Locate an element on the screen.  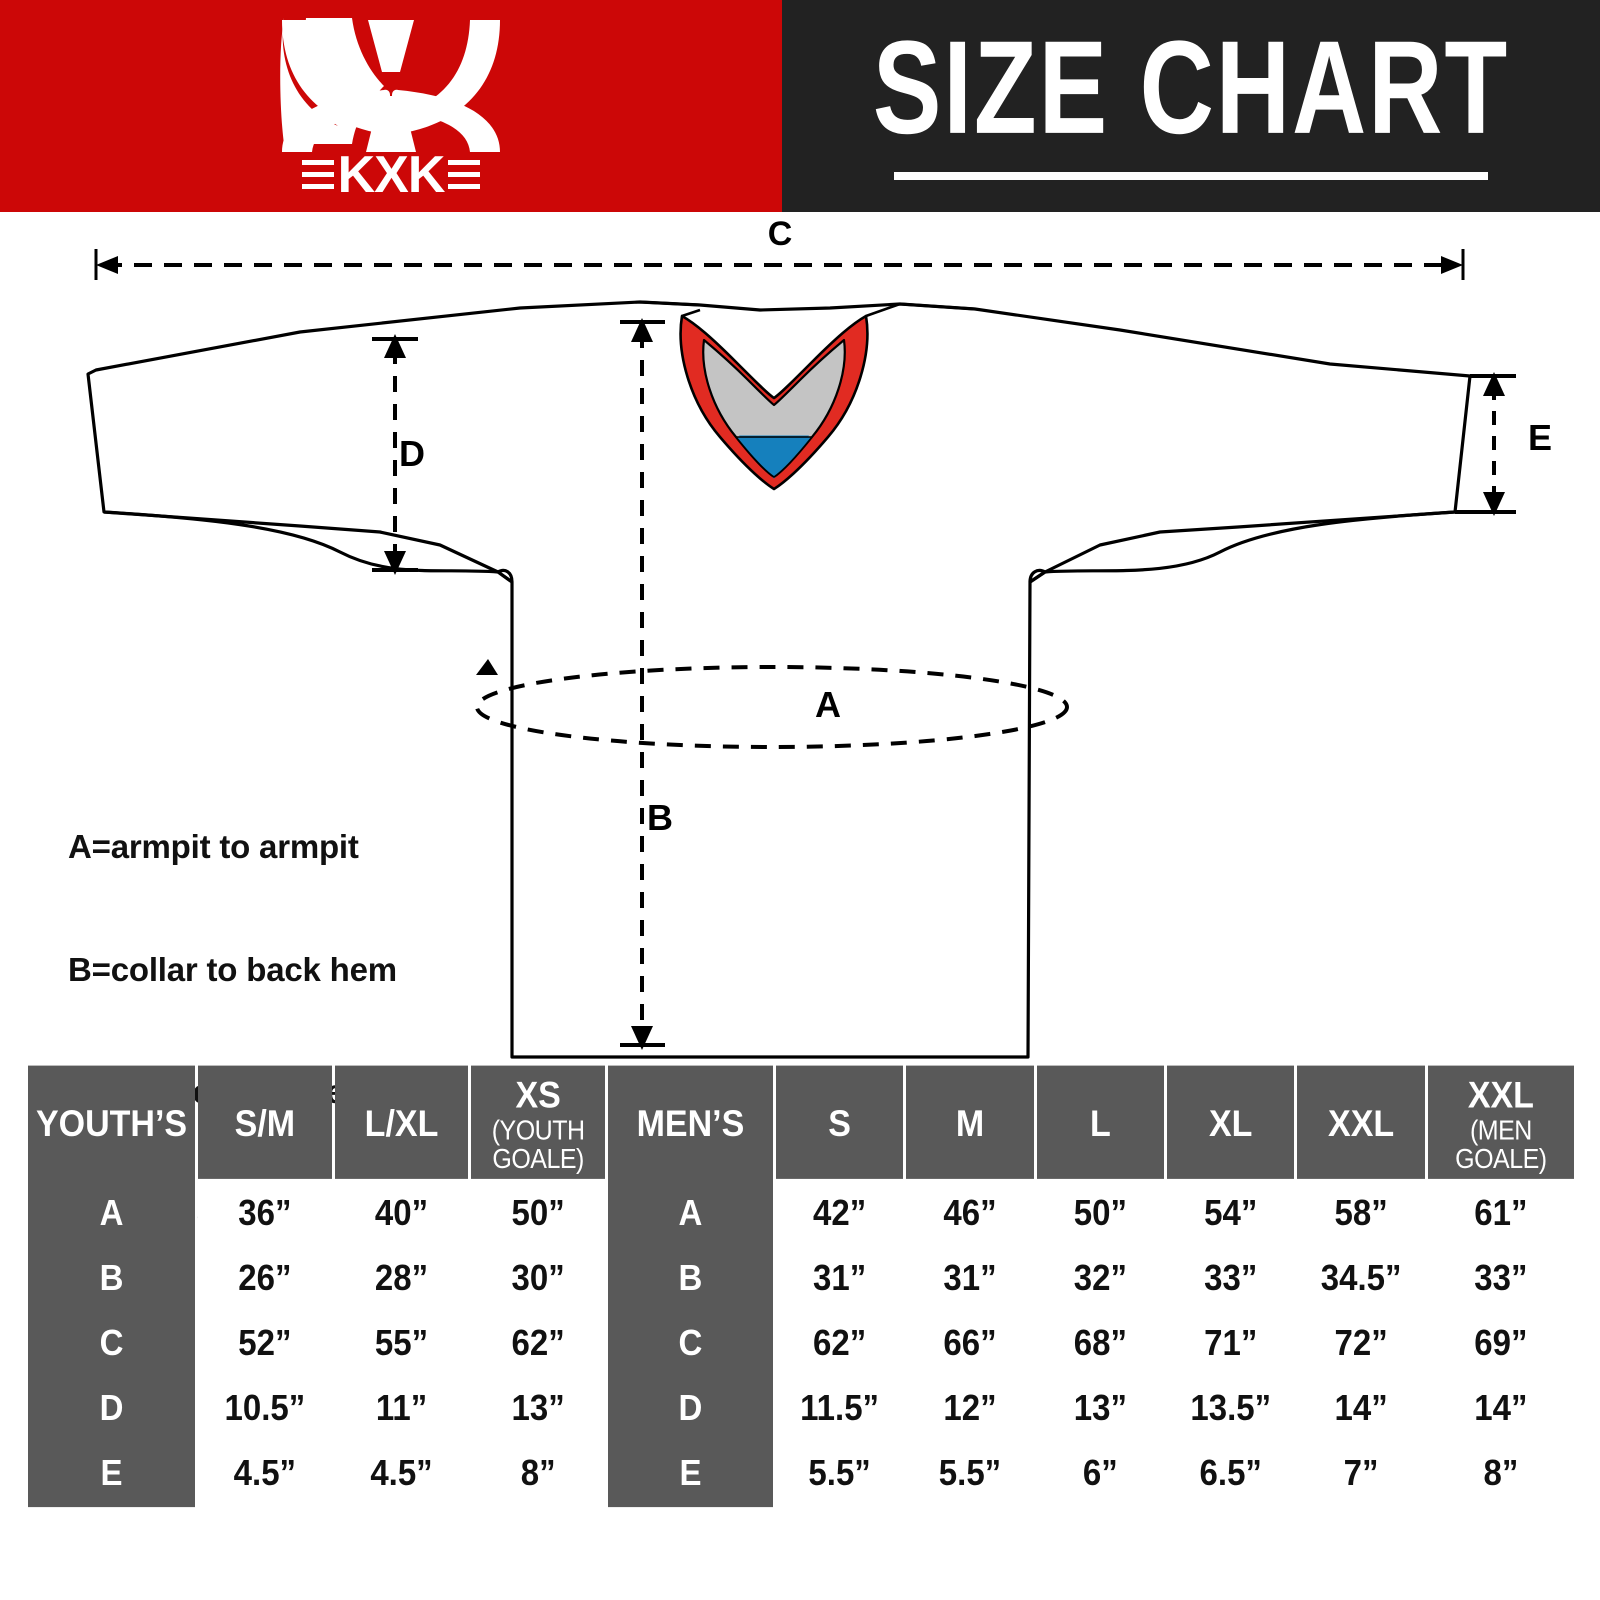
header-cell-mens: MEN’S is located at coordinates (690, 1125).